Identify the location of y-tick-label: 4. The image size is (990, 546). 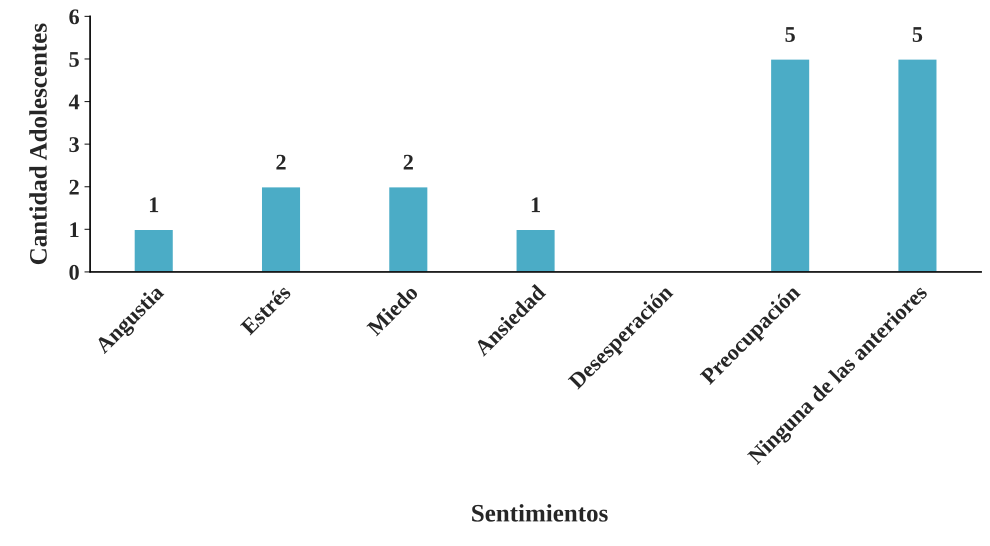
(74, 102).